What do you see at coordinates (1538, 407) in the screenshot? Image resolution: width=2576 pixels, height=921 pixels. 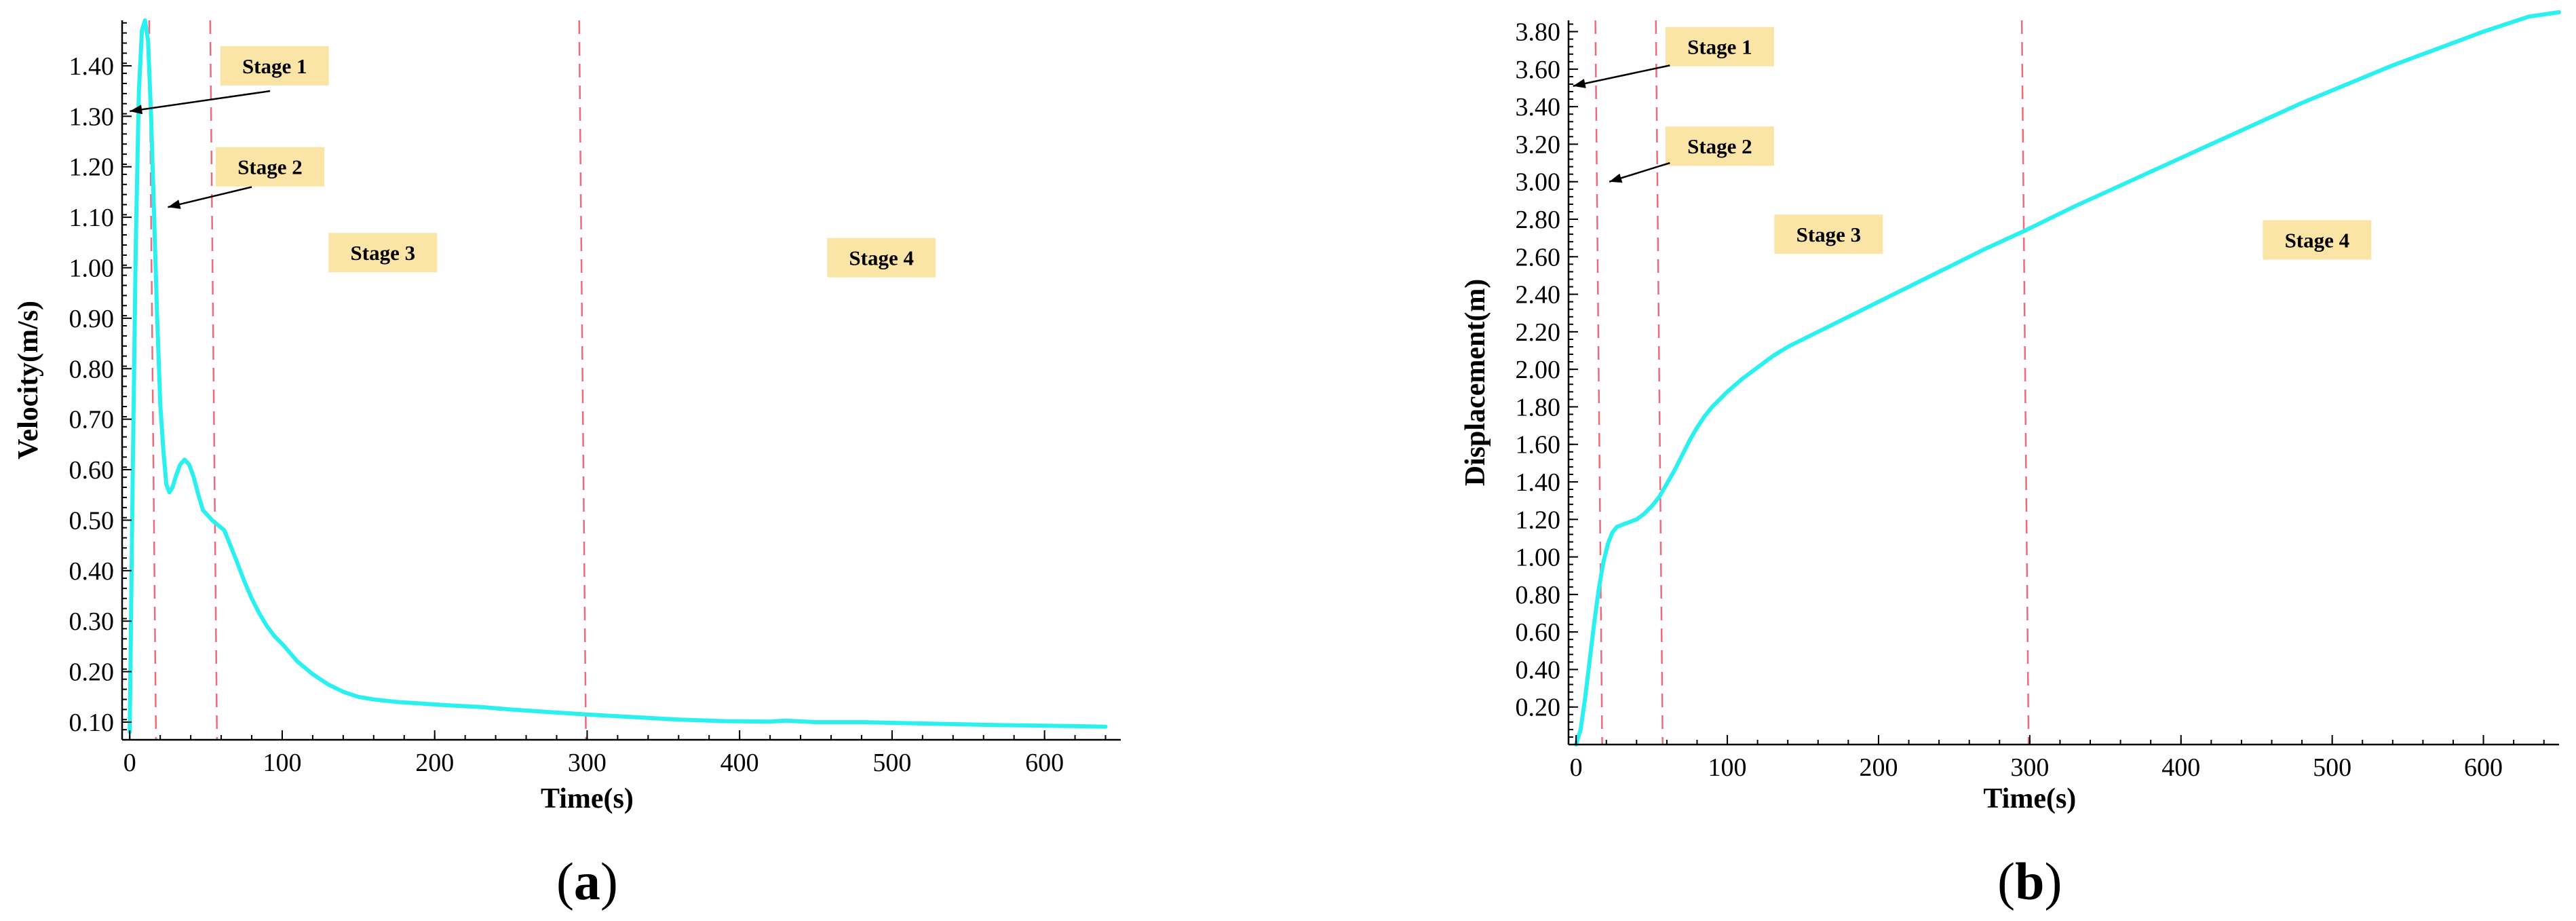 I see `y-tick-label: 1.80` at bounding box center [1538, 407].